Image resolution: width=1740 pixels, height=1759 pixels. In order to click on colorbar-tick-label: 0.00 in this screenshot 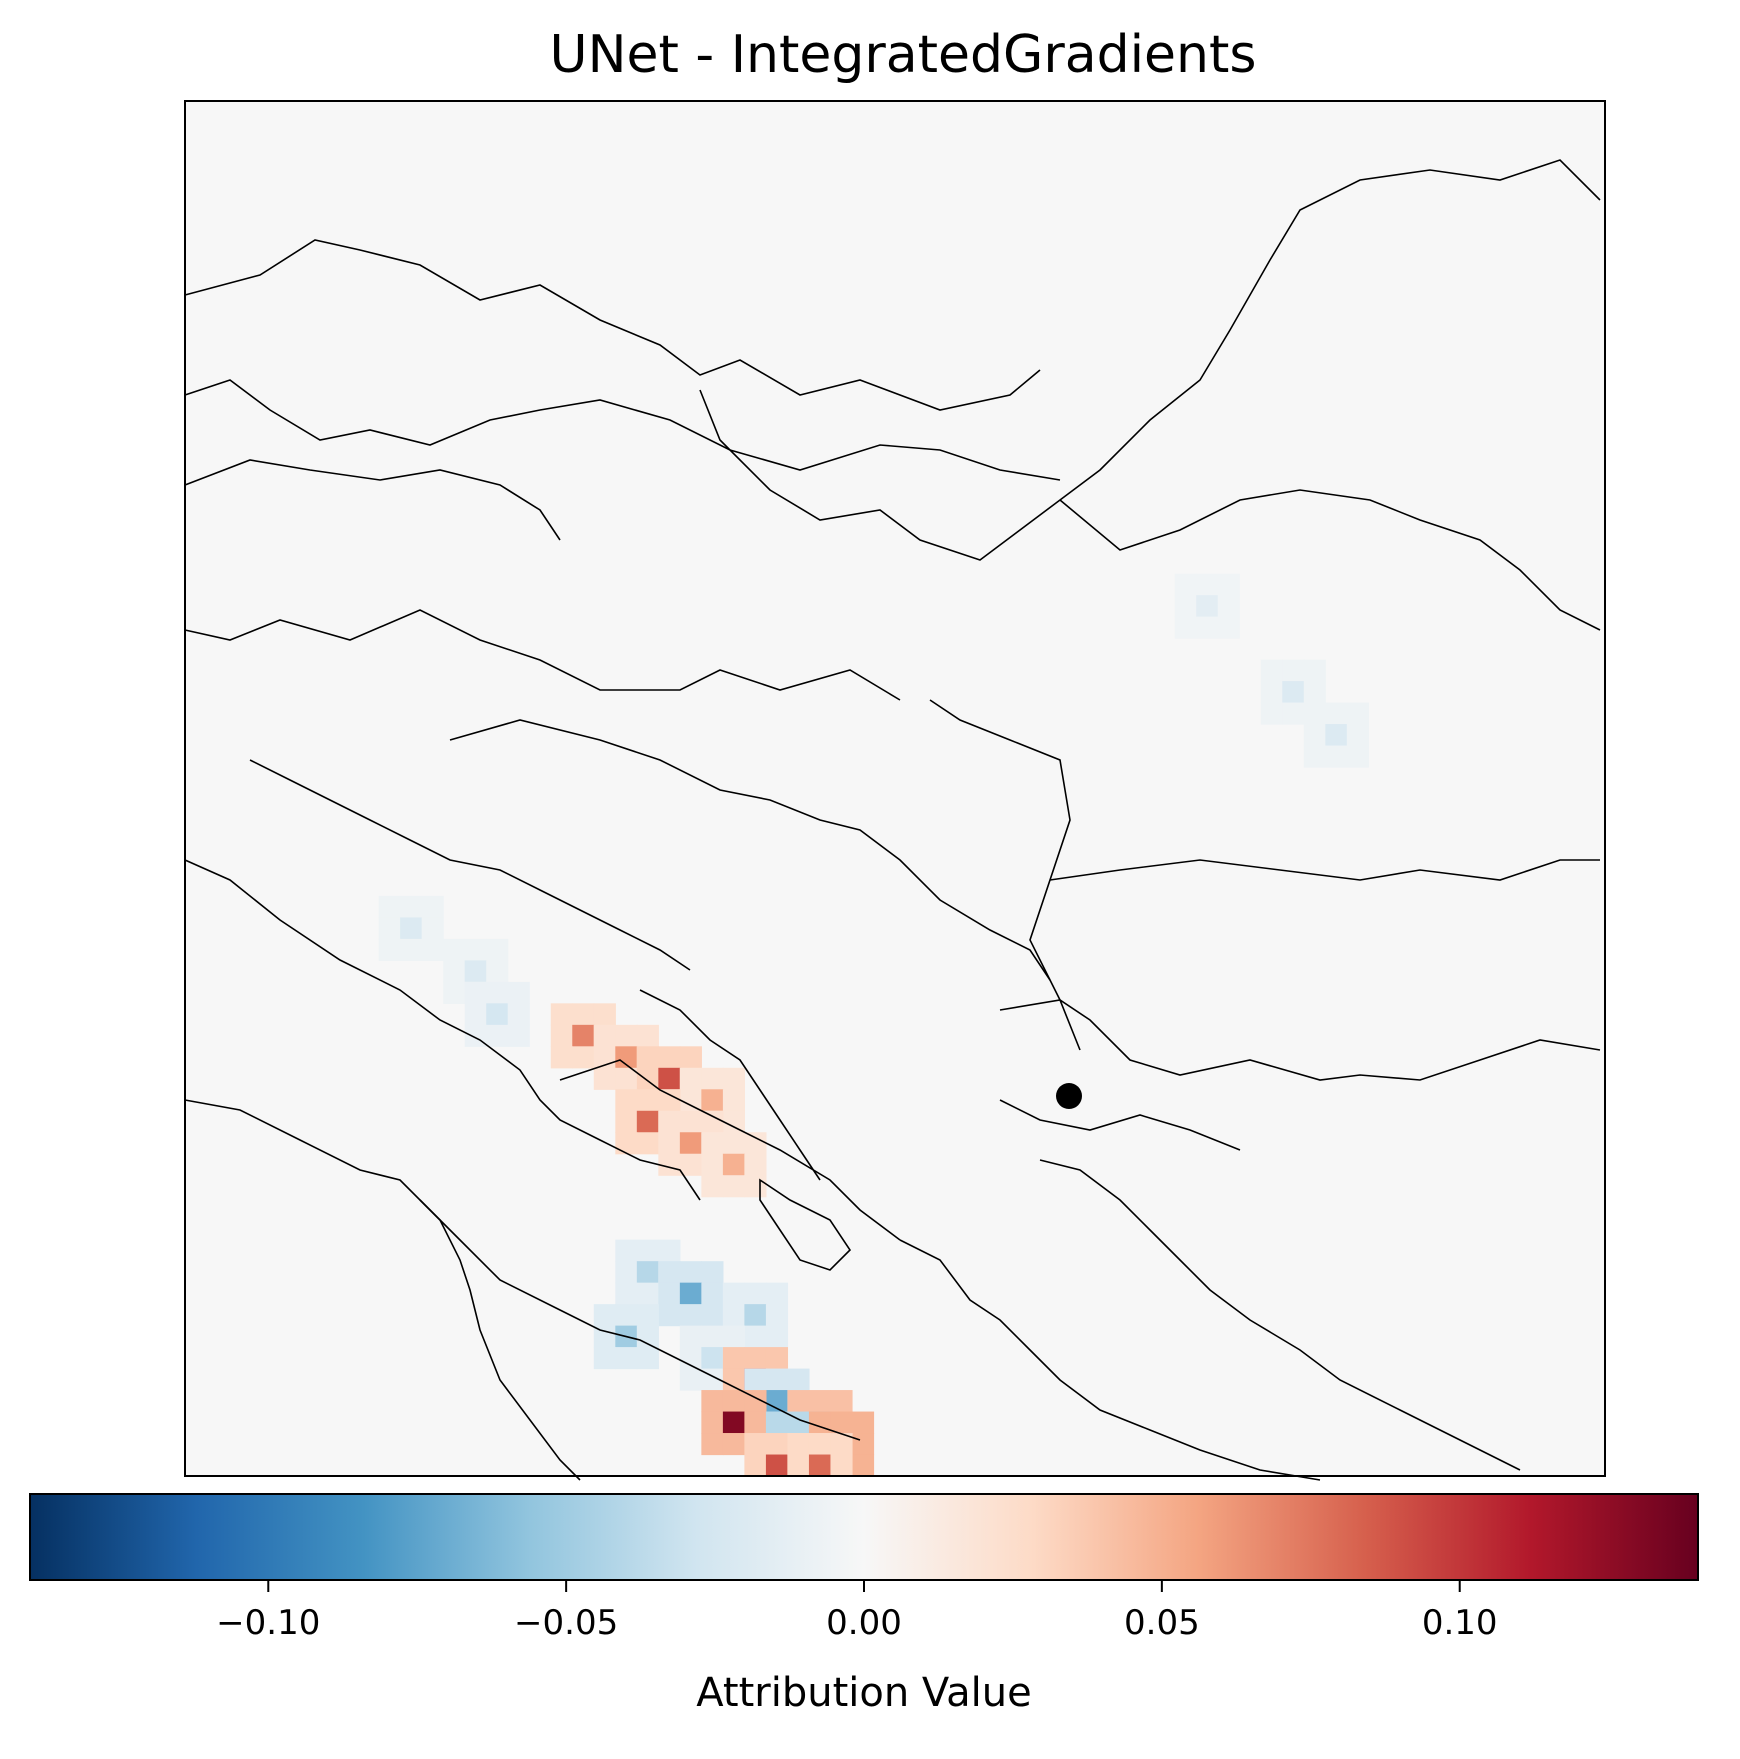, I will do `click(864, 1623)`.